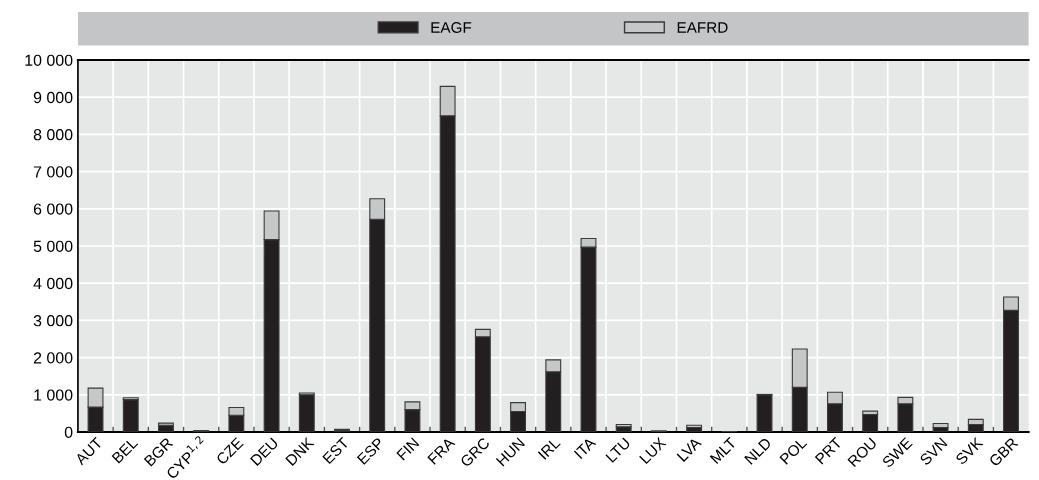 The height and width of the screenshot is (480, 1039). What do you see at coordinates (53, 135) in the screenshot?
I see `y-tick-label: 8 000` at bounding box center [53, 135].